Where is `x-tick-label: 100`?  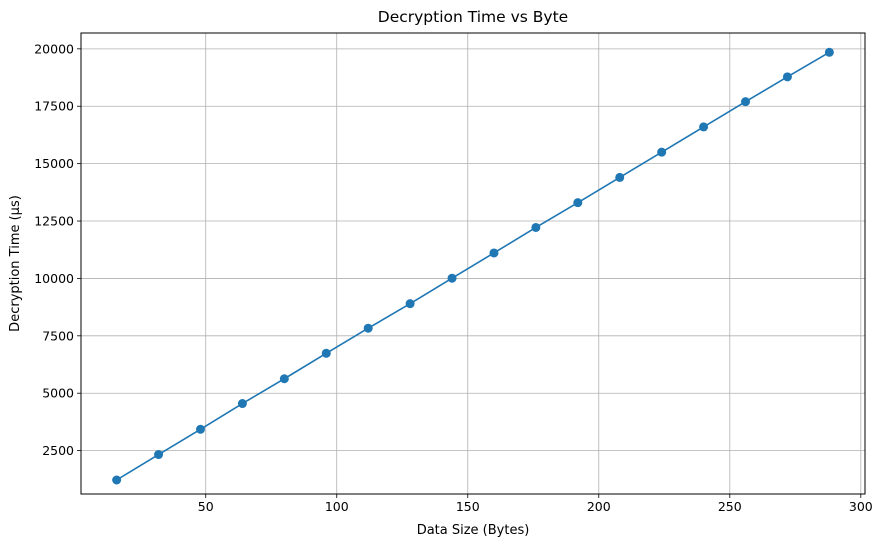
x-tick-label: 100 is located at coordinates (337, 506).